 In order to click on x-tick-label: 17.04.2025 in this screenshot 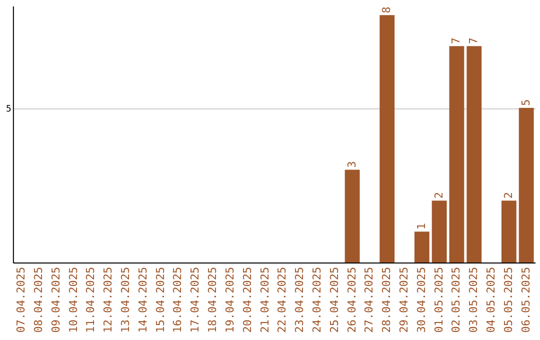, I will do `click(195, 299)`.